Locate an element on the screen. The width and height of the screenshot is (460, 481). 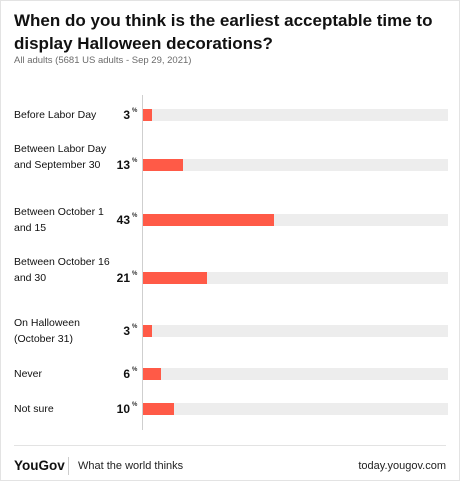
footer-divider is located at coordinates (230, 445).